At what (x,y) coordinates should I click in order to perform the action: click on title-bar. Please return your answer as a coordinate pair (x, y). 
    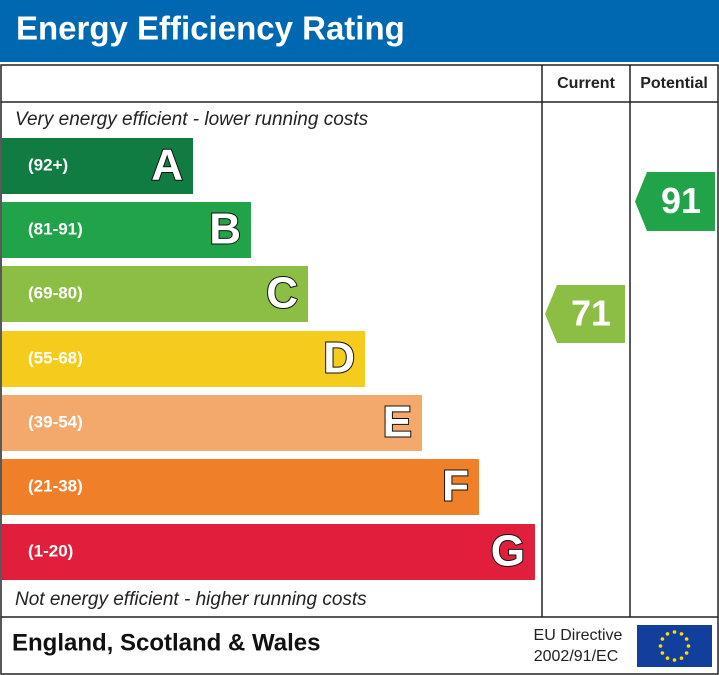
    Looking at the image, I should click on (359, 31).